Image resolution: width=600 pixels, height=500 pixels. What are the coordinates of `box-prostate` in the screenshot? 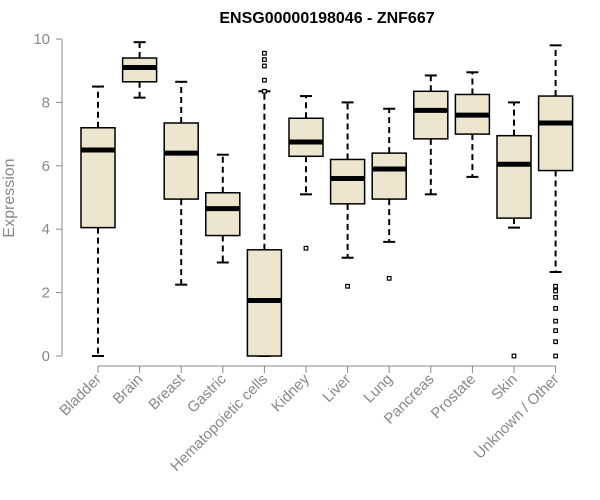 It's located at (472, 124).